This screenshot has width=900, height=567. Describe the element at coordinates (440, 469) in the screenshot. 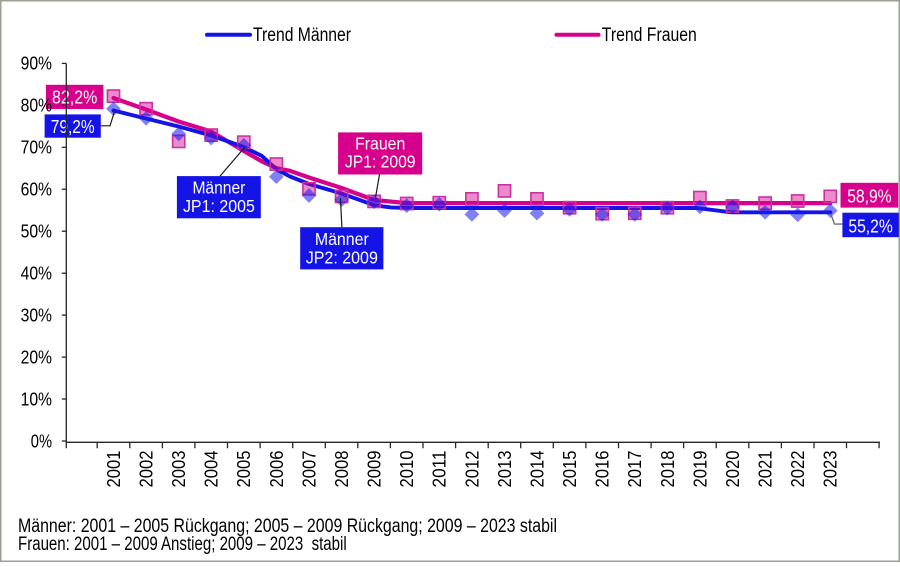

I see `svg-text: 2011` at that location.